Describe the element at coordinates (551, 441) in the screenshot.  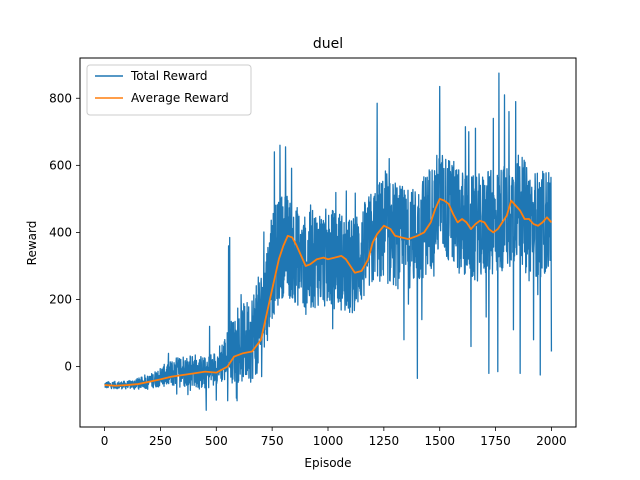
I see `x-tick-label: 2000` at that location.